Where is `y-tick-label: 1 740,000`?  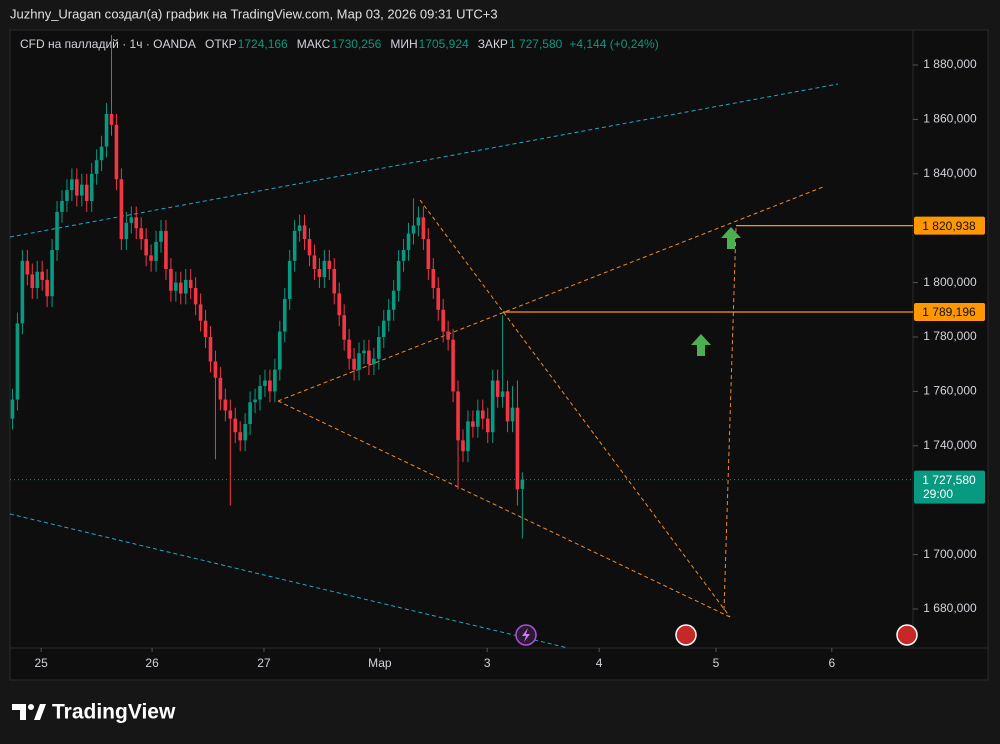
y-tick-label: 1 740,000 is located at coordinates (950, 445).